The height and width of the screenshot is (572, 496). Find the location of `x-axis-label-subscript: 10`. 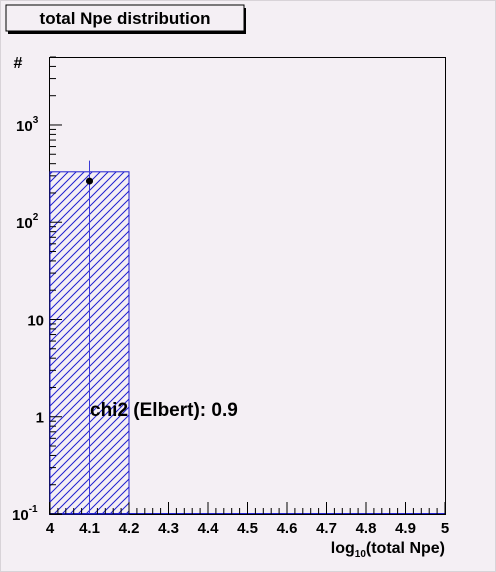

x-axis-label-subscript: 10 is located at coordinates (361, 554).